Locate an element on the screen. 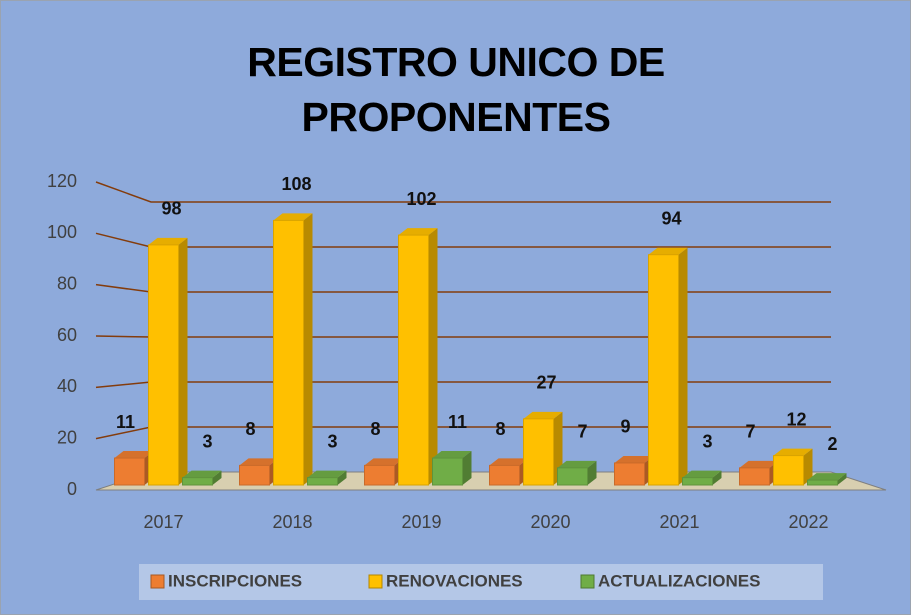  chart-title: REGISTRO UNICO DE PROPONENTES is located at coordinates (456, 89).